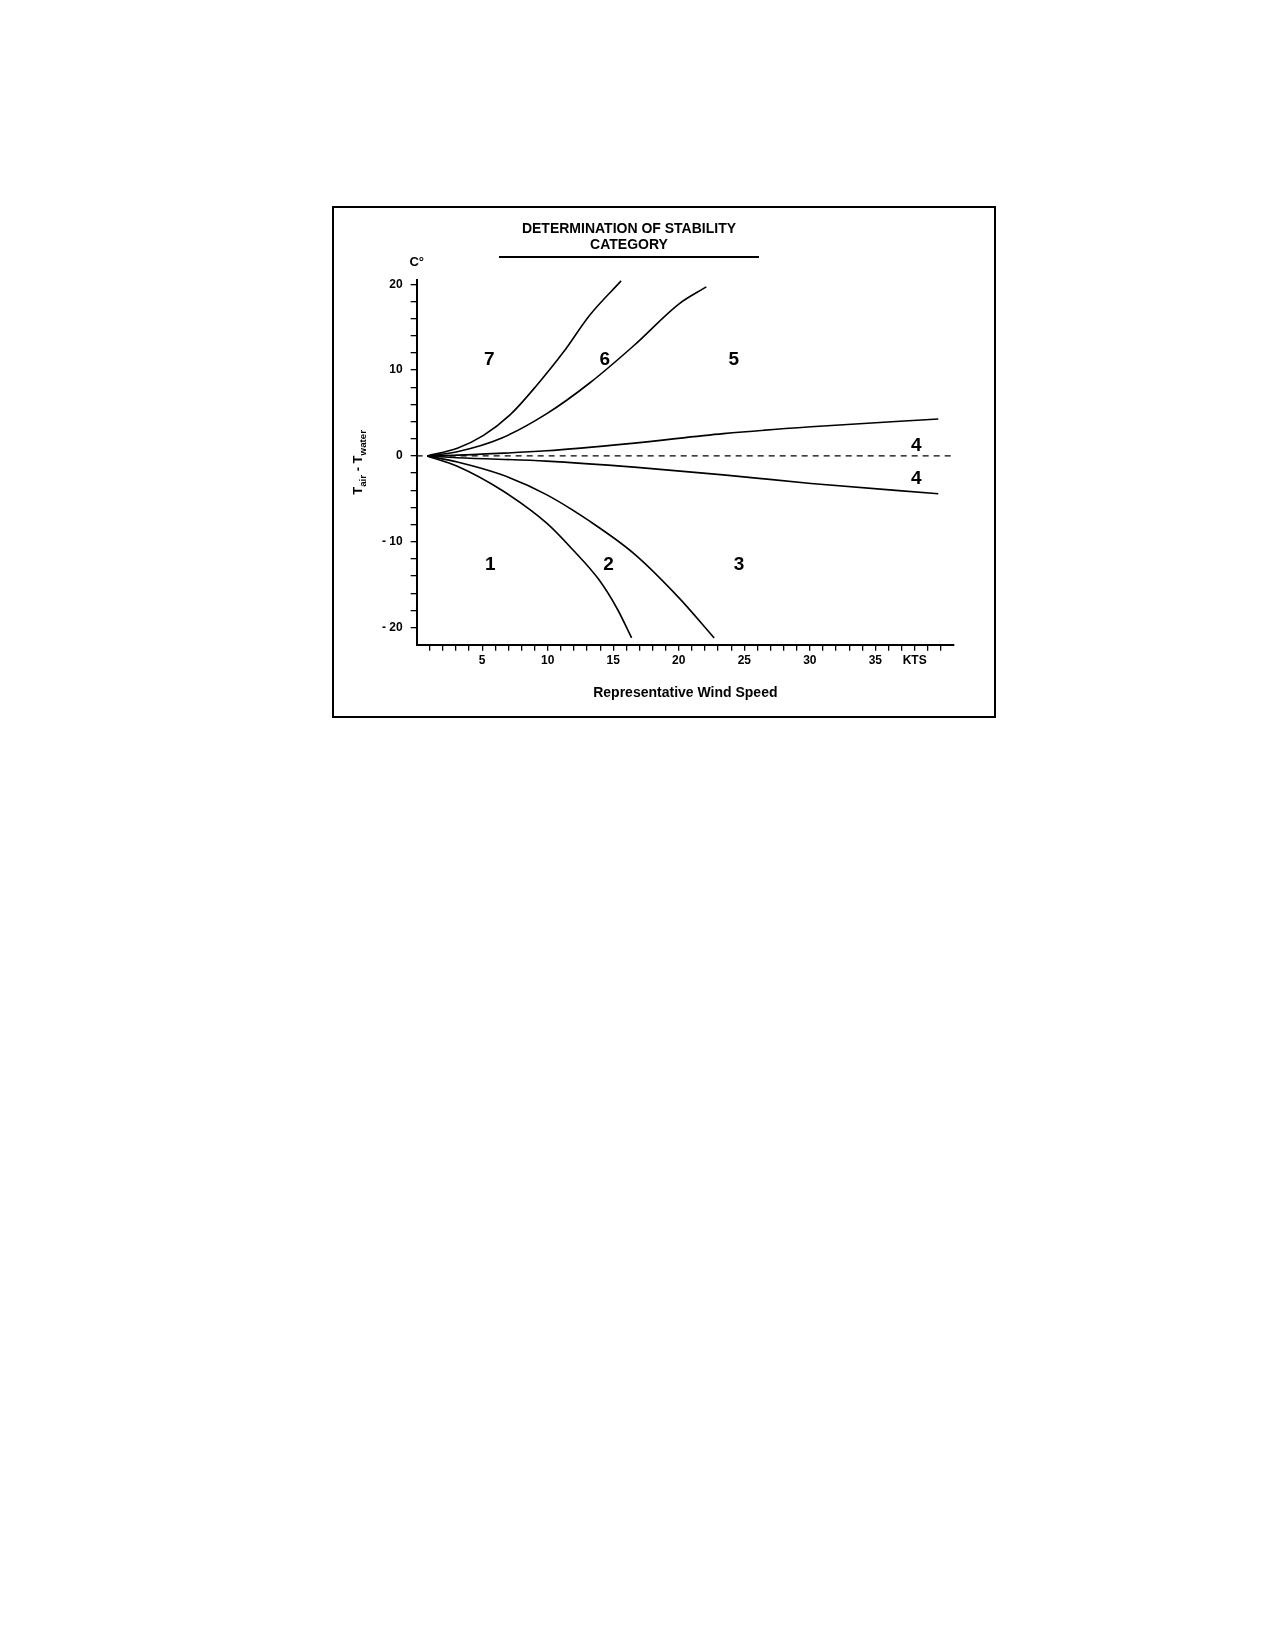 The width and height of the screenshot is (1275, 1650). I want to click on y-tick-label: 10, so click(396, 369).